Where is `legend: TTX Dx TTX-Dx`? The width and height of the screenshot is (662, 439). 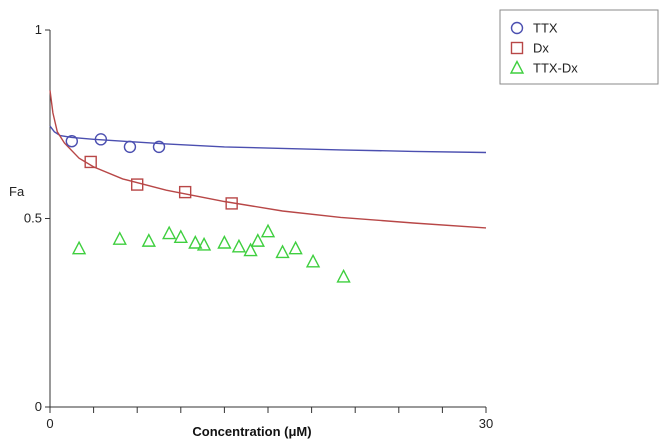 legend: TTX Dx TTX-Dx is located at coordinates (579, 47).